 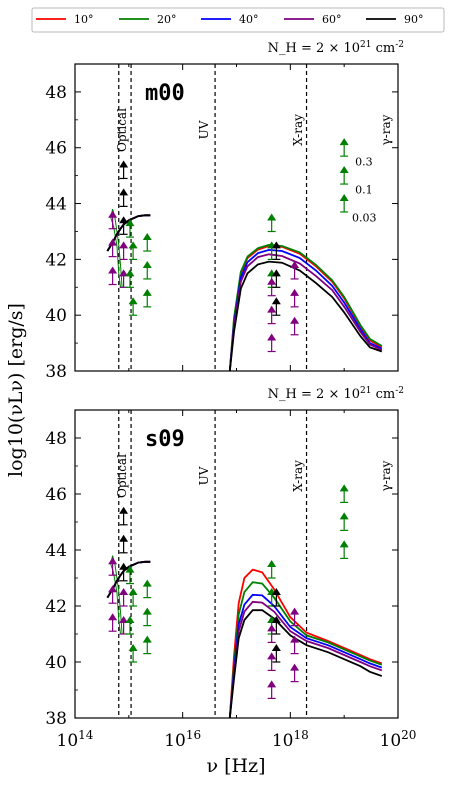 What do you see at coordinates (75, 739) in the screenshot?
I see `x-tick-label: 1014` at bounding box center [75, 739].